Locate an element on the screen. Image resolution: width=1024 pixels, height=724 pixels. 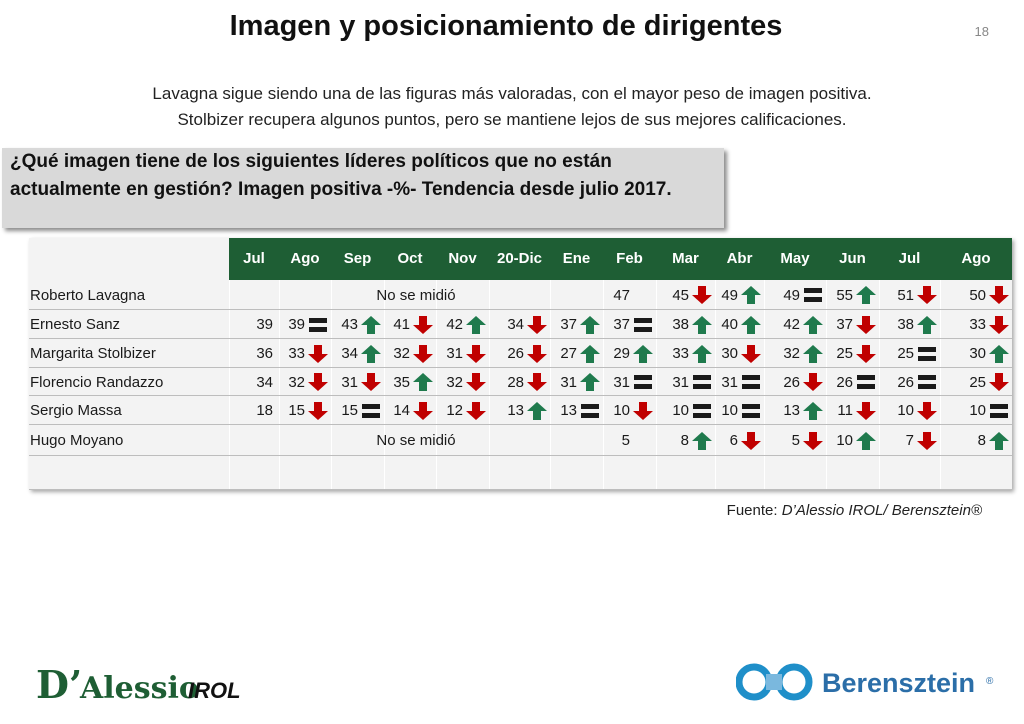
value-cell: 38 is located at coordinates (909, 324).